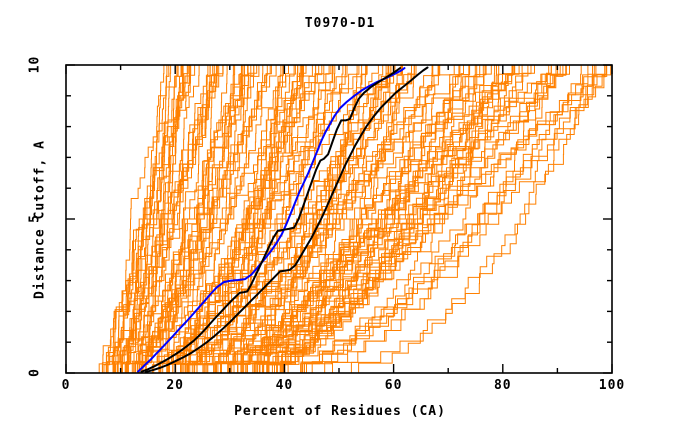 Image resolution: width=680 pixels, height=440 pixels. Describe the element at coordinates (35, 64) in the screenshot. I see `y-tick-label: 10` at that location.